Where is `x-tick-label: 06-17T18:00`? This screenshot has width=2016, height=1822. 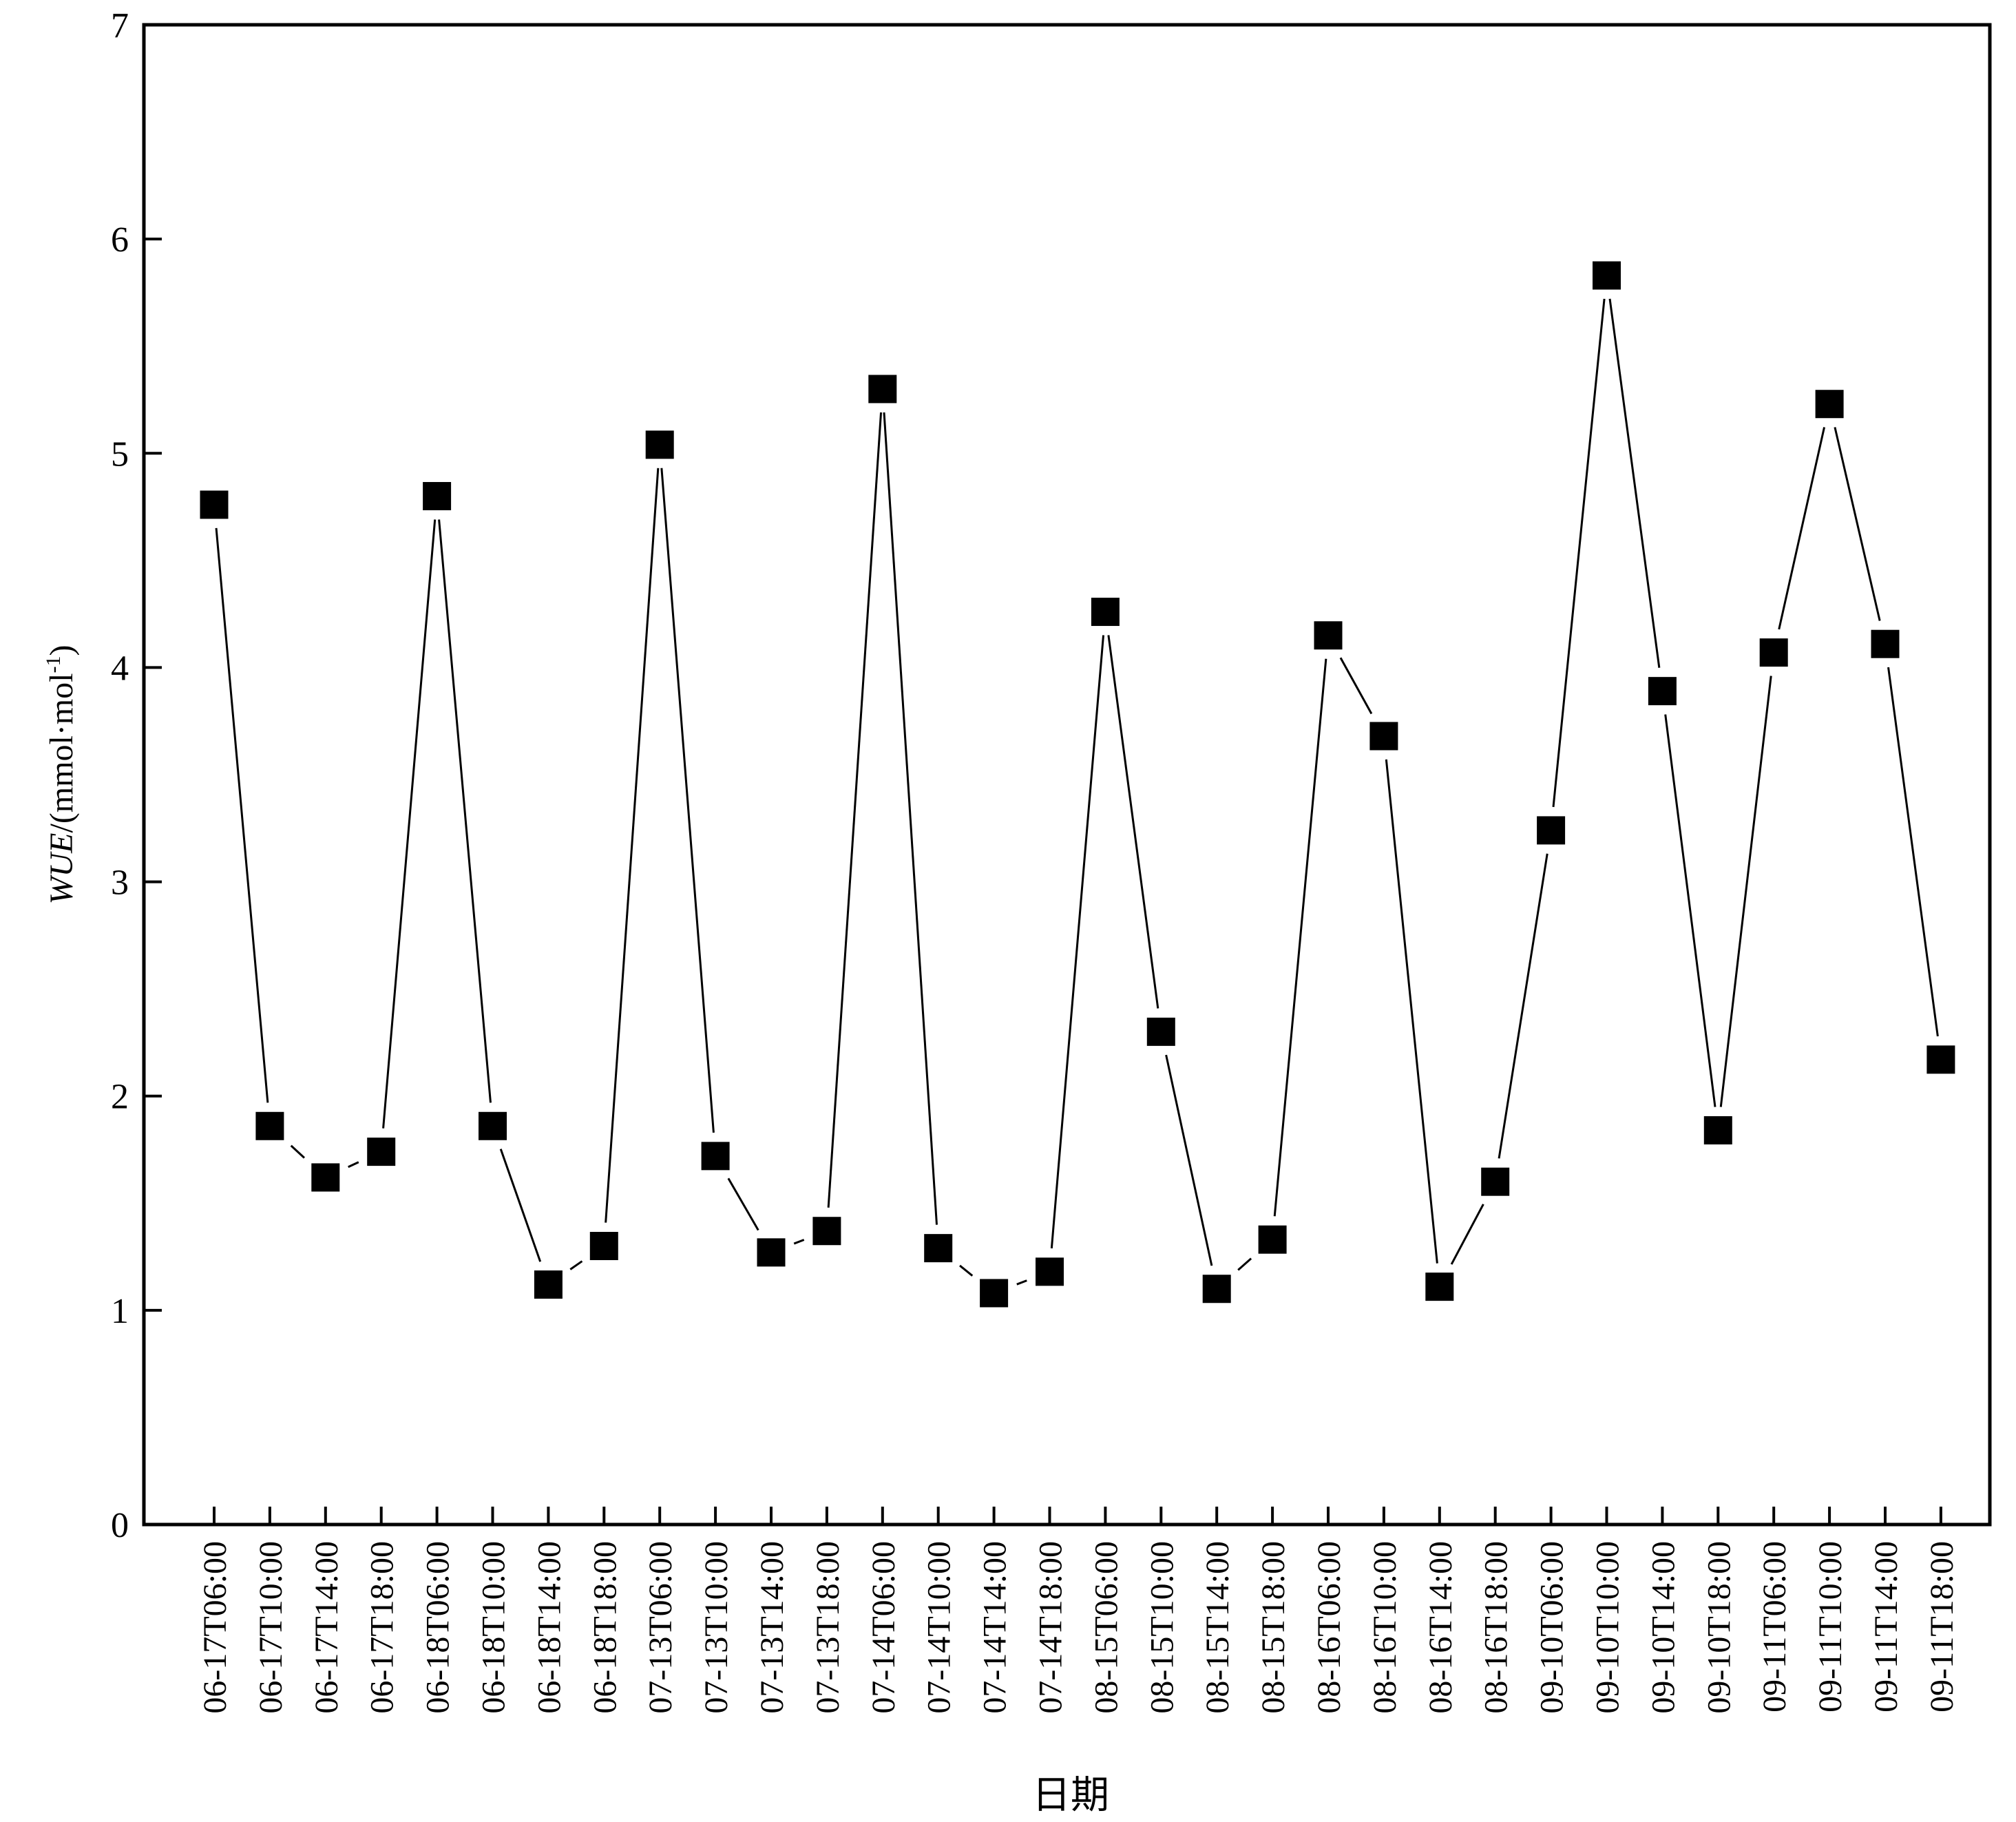
x-tick-label: 06-17T18:00 is located at coordinates (382, 1628).